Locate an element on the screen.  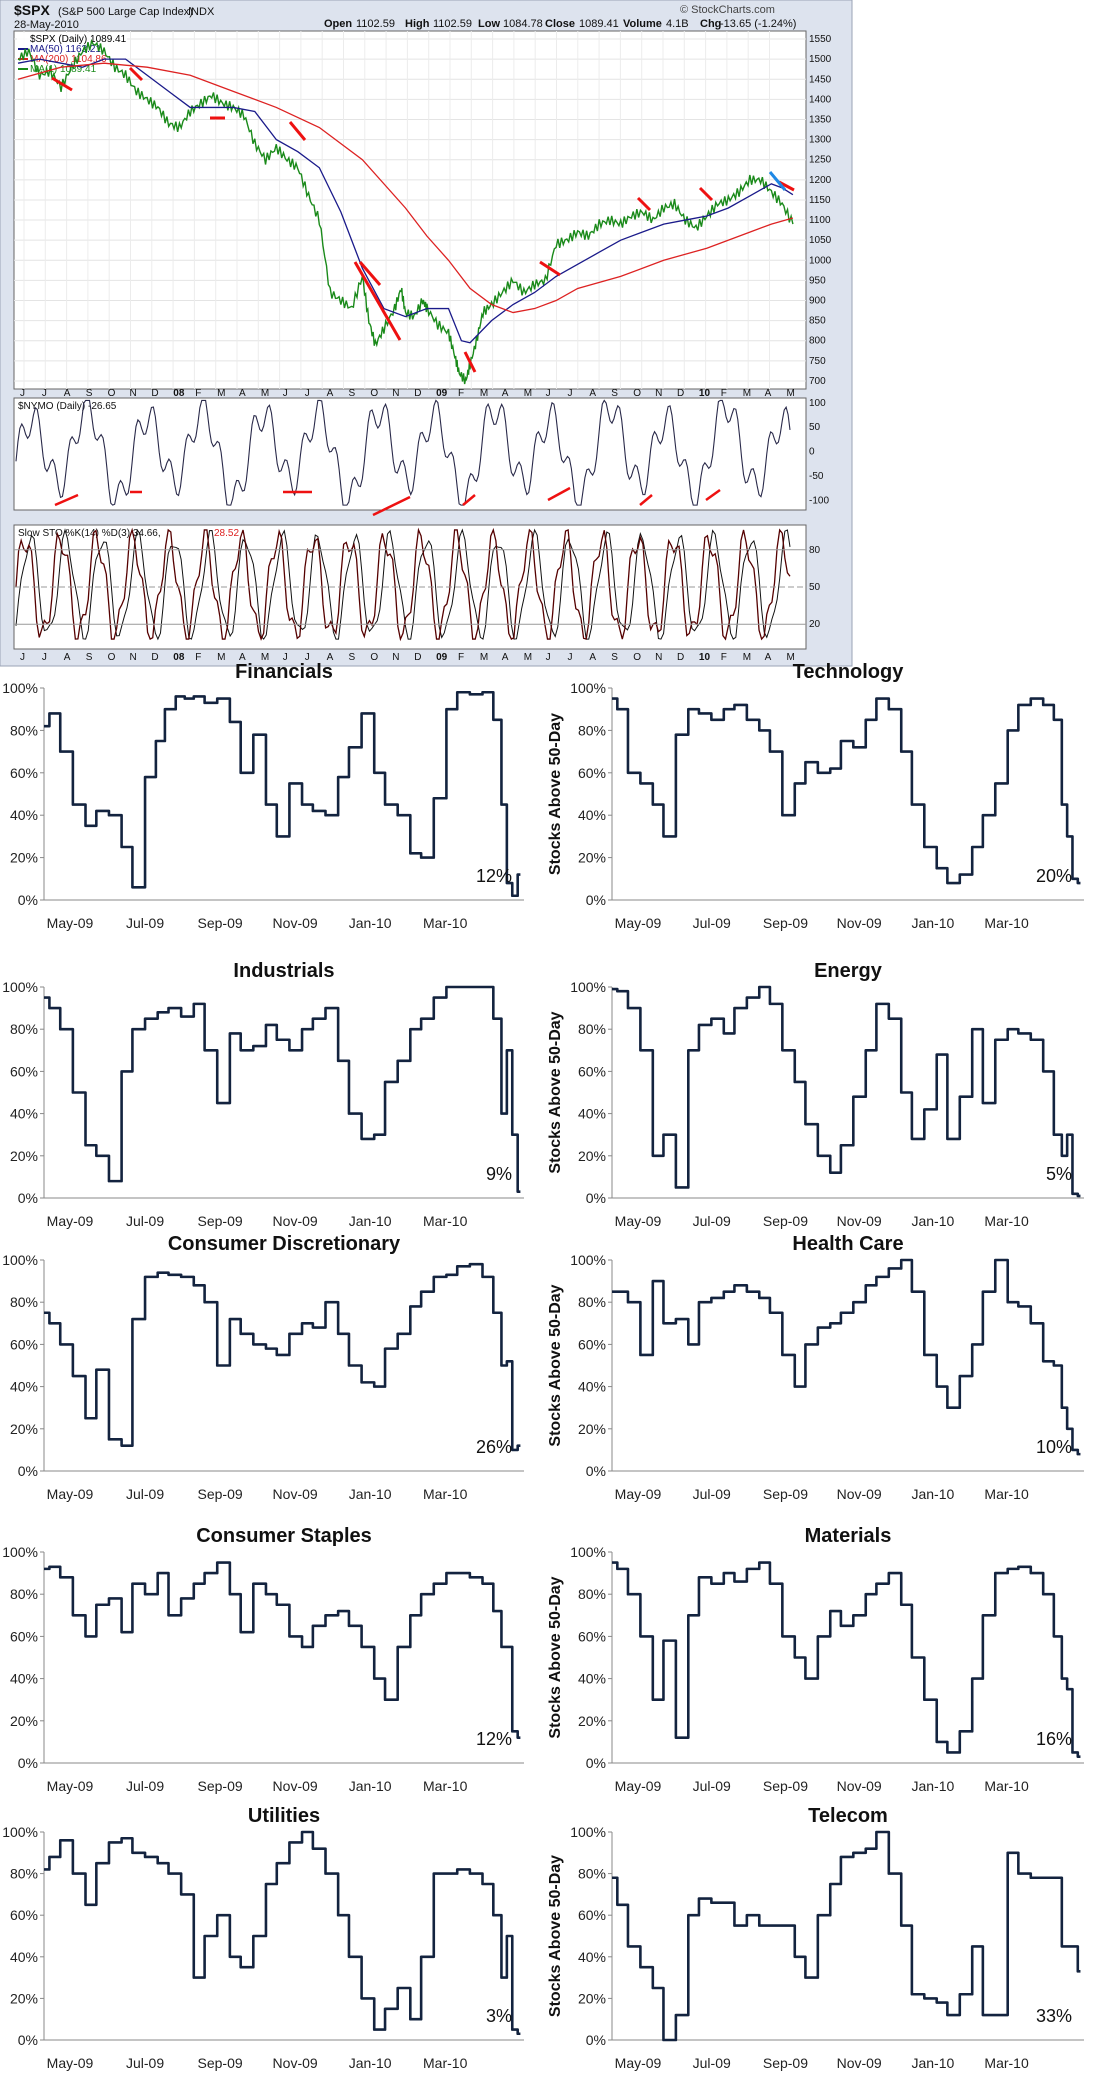
price-tick-label: 1500 is located at coordinates (820, 59).